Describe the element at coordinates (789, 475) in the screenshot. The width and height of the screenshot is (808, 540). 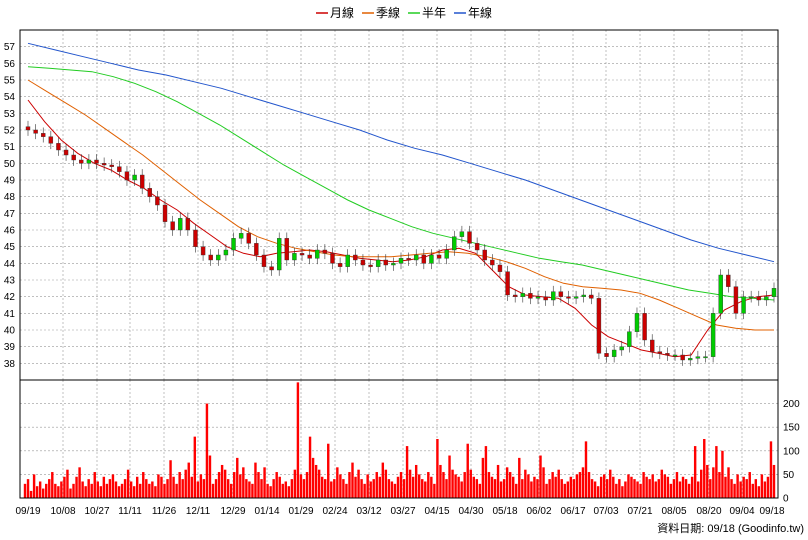
I see `volume-tick-label: 50` at that location.